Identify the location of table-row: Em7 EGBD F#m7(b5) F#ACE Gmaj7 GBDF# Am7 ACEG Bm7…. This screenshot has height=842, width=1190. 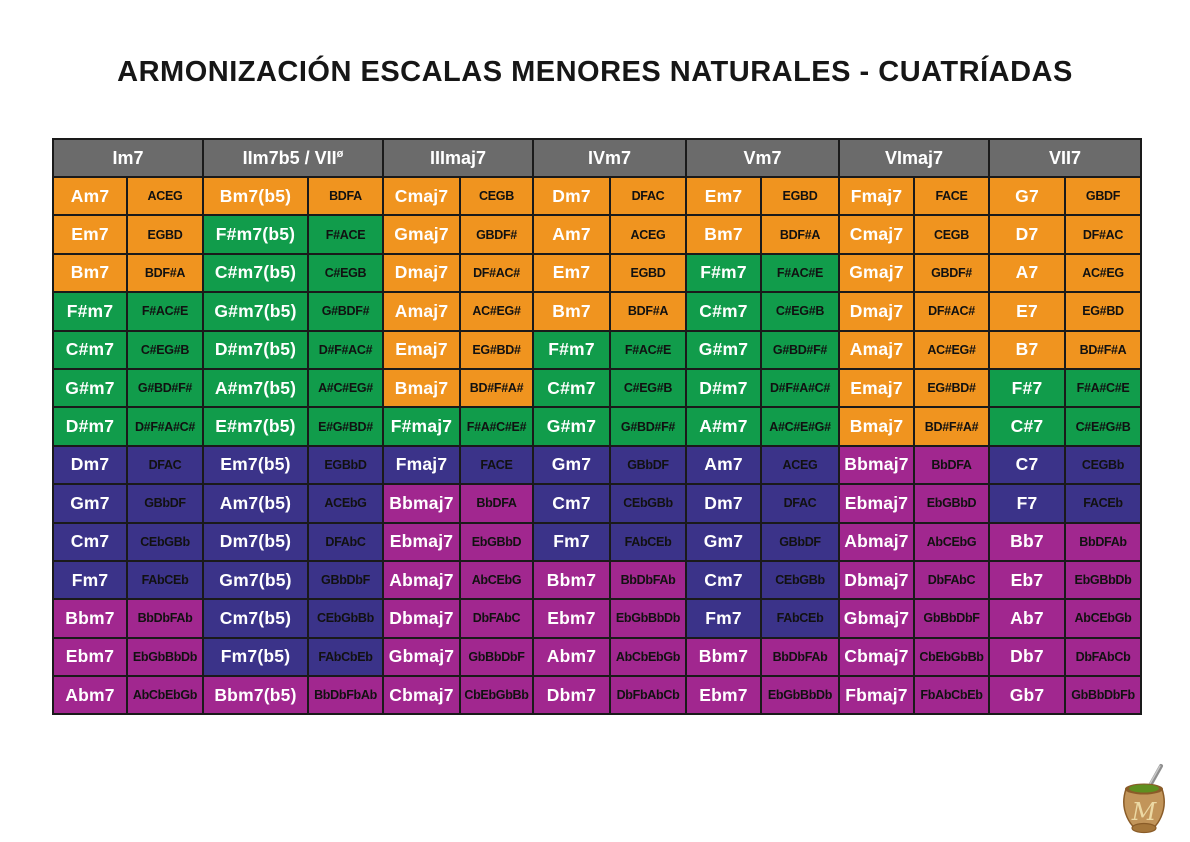
(597, 234).